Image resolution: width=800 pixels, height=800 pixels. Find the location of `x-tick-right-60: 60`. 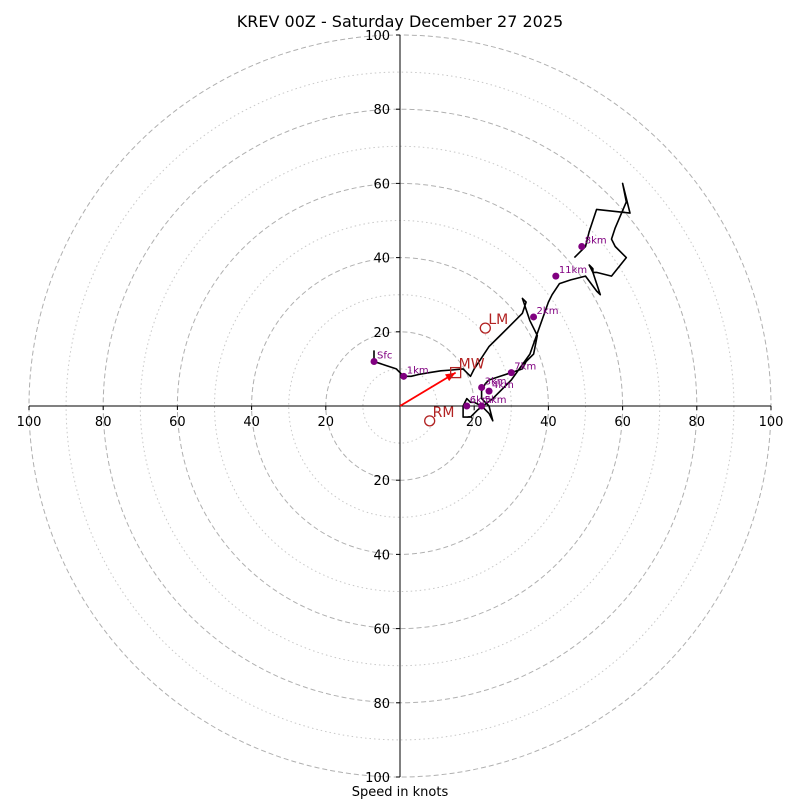

x-tick-right-60: 60 is located at coordinates (622, 422).